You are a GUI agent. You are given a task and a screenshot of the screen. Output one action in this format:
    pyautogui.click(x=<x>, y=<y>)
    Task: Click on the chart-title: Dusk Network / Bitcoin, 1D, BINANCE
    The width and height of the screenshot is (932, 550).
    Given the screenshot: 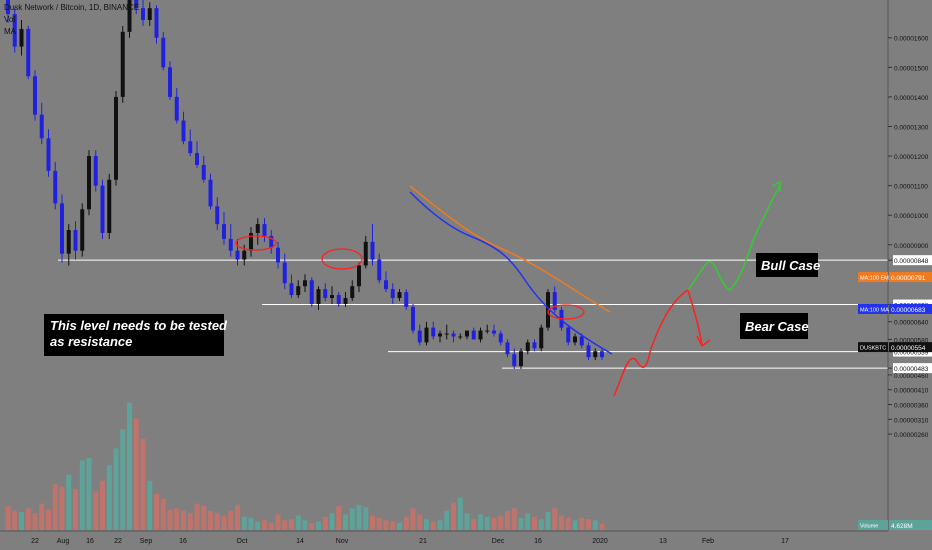 What is the action you would take?
    pyautogui.click(x=72, y=7)
    